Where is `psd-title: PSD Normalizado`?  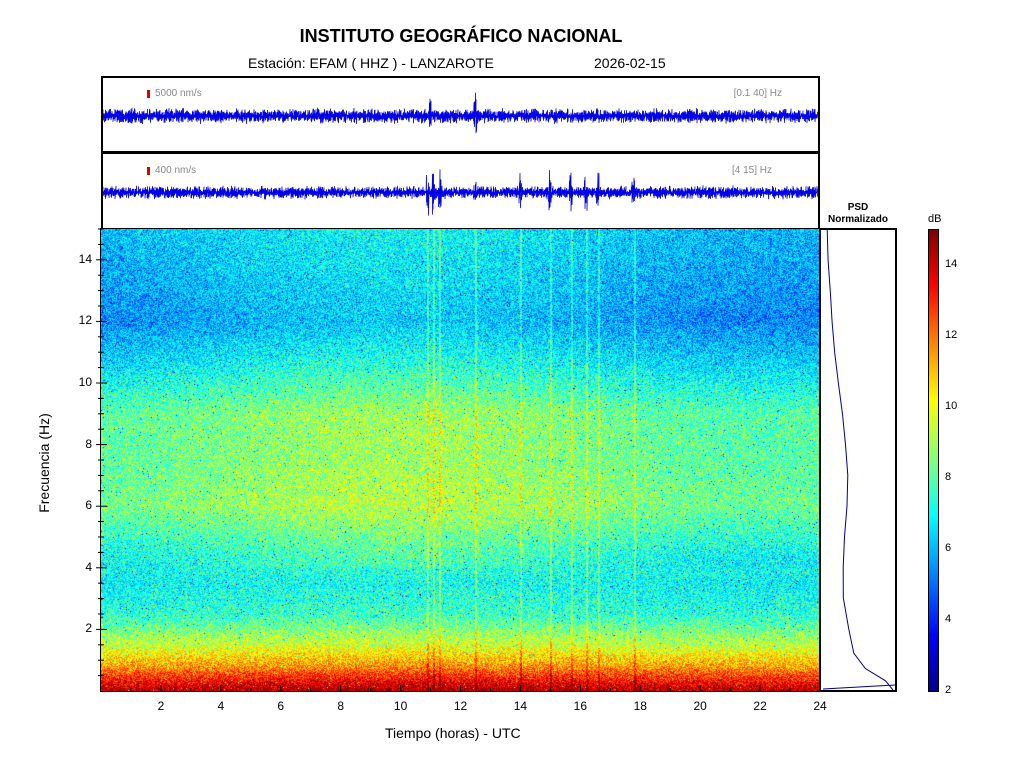 psd-title: PSD Normalizado is located at coordinates (858, 214).